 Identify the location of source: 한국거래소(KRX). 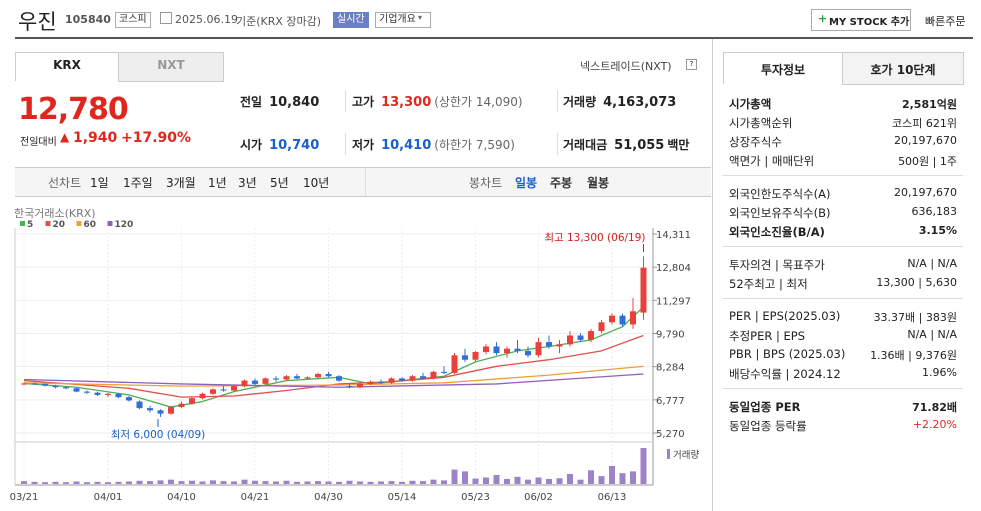
(55, 213).